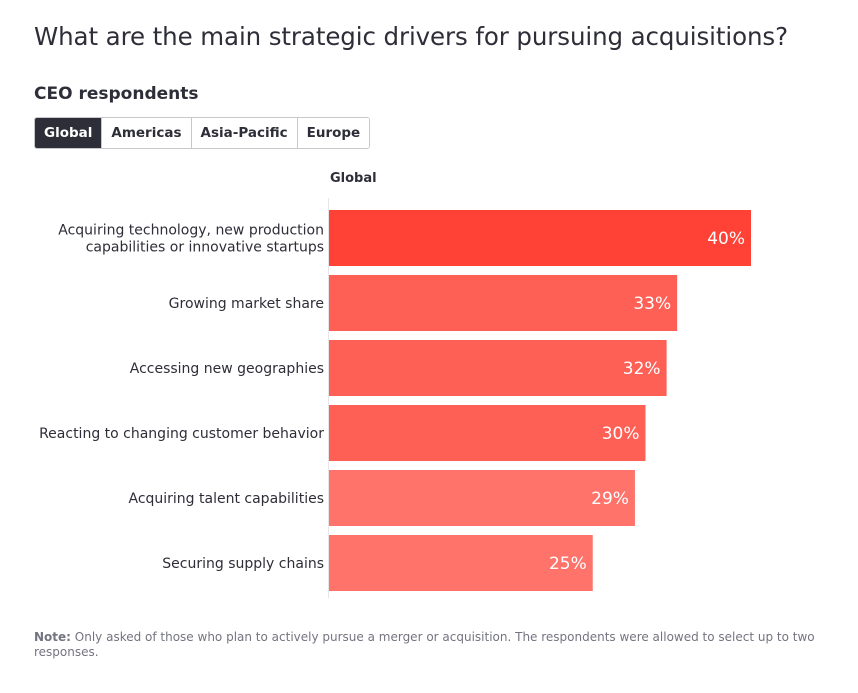 This screenshot has width=858, height=693. What do you see at coordinates (353, 178) in the screenshot?
I see `chart-panel-title: Global` at bounding box center [353, 178].